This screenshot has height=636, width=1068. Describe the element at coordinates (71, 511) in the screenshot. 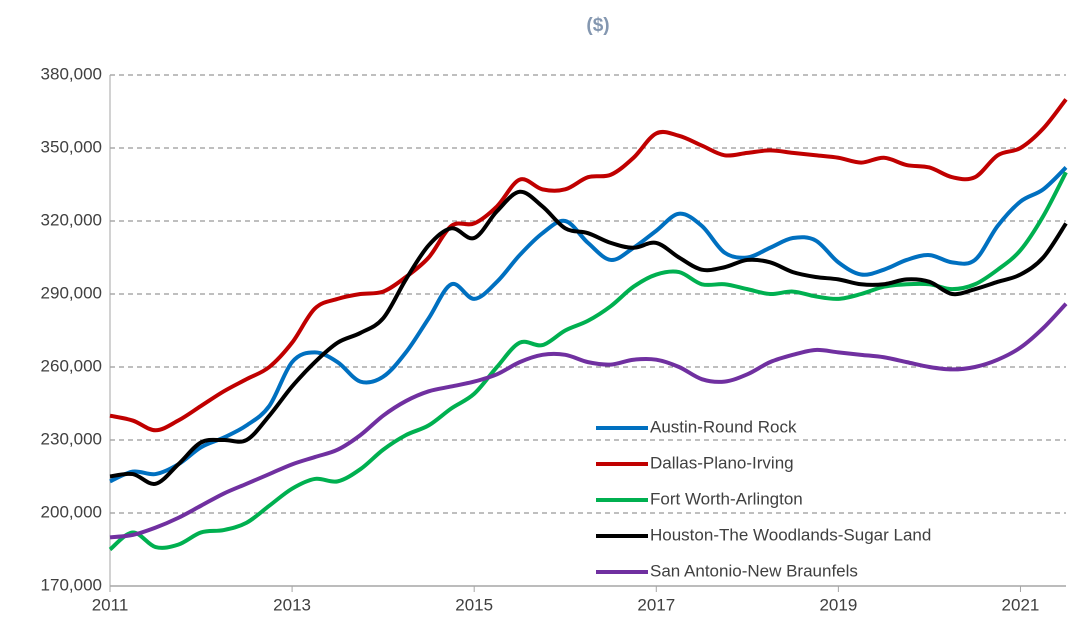

I see `y-tick-label: 200,000` at that location.